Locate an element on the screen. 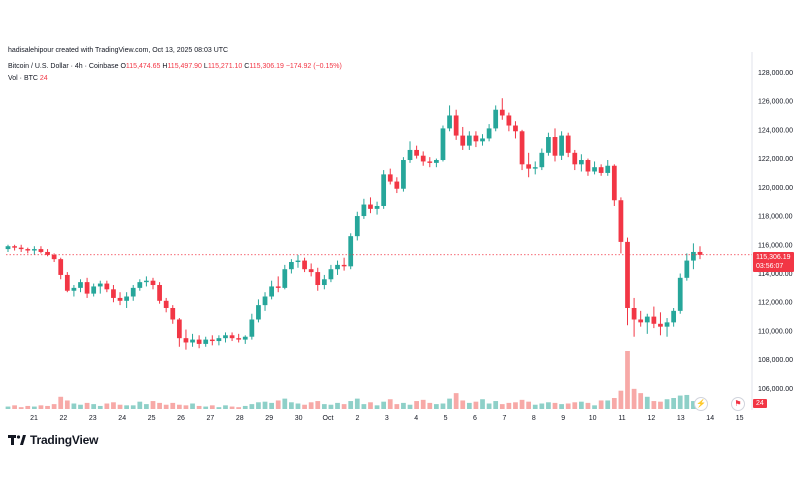 The width and height of the screenshot is (800, 500). x-tick-label: 24 is located at coordinates (122, 418).